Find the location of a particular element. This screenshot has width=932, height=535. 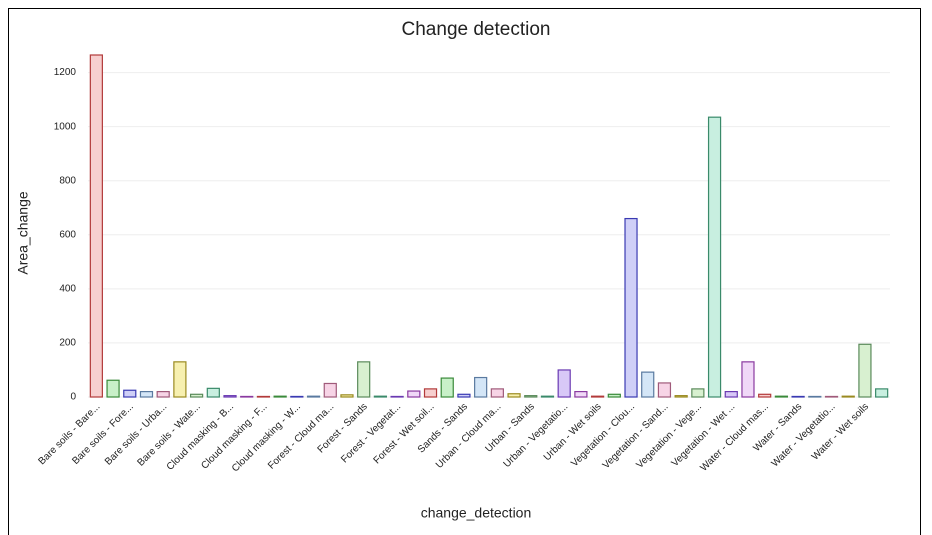

y-tick-label: 800 is located at coordinates (67, 180).